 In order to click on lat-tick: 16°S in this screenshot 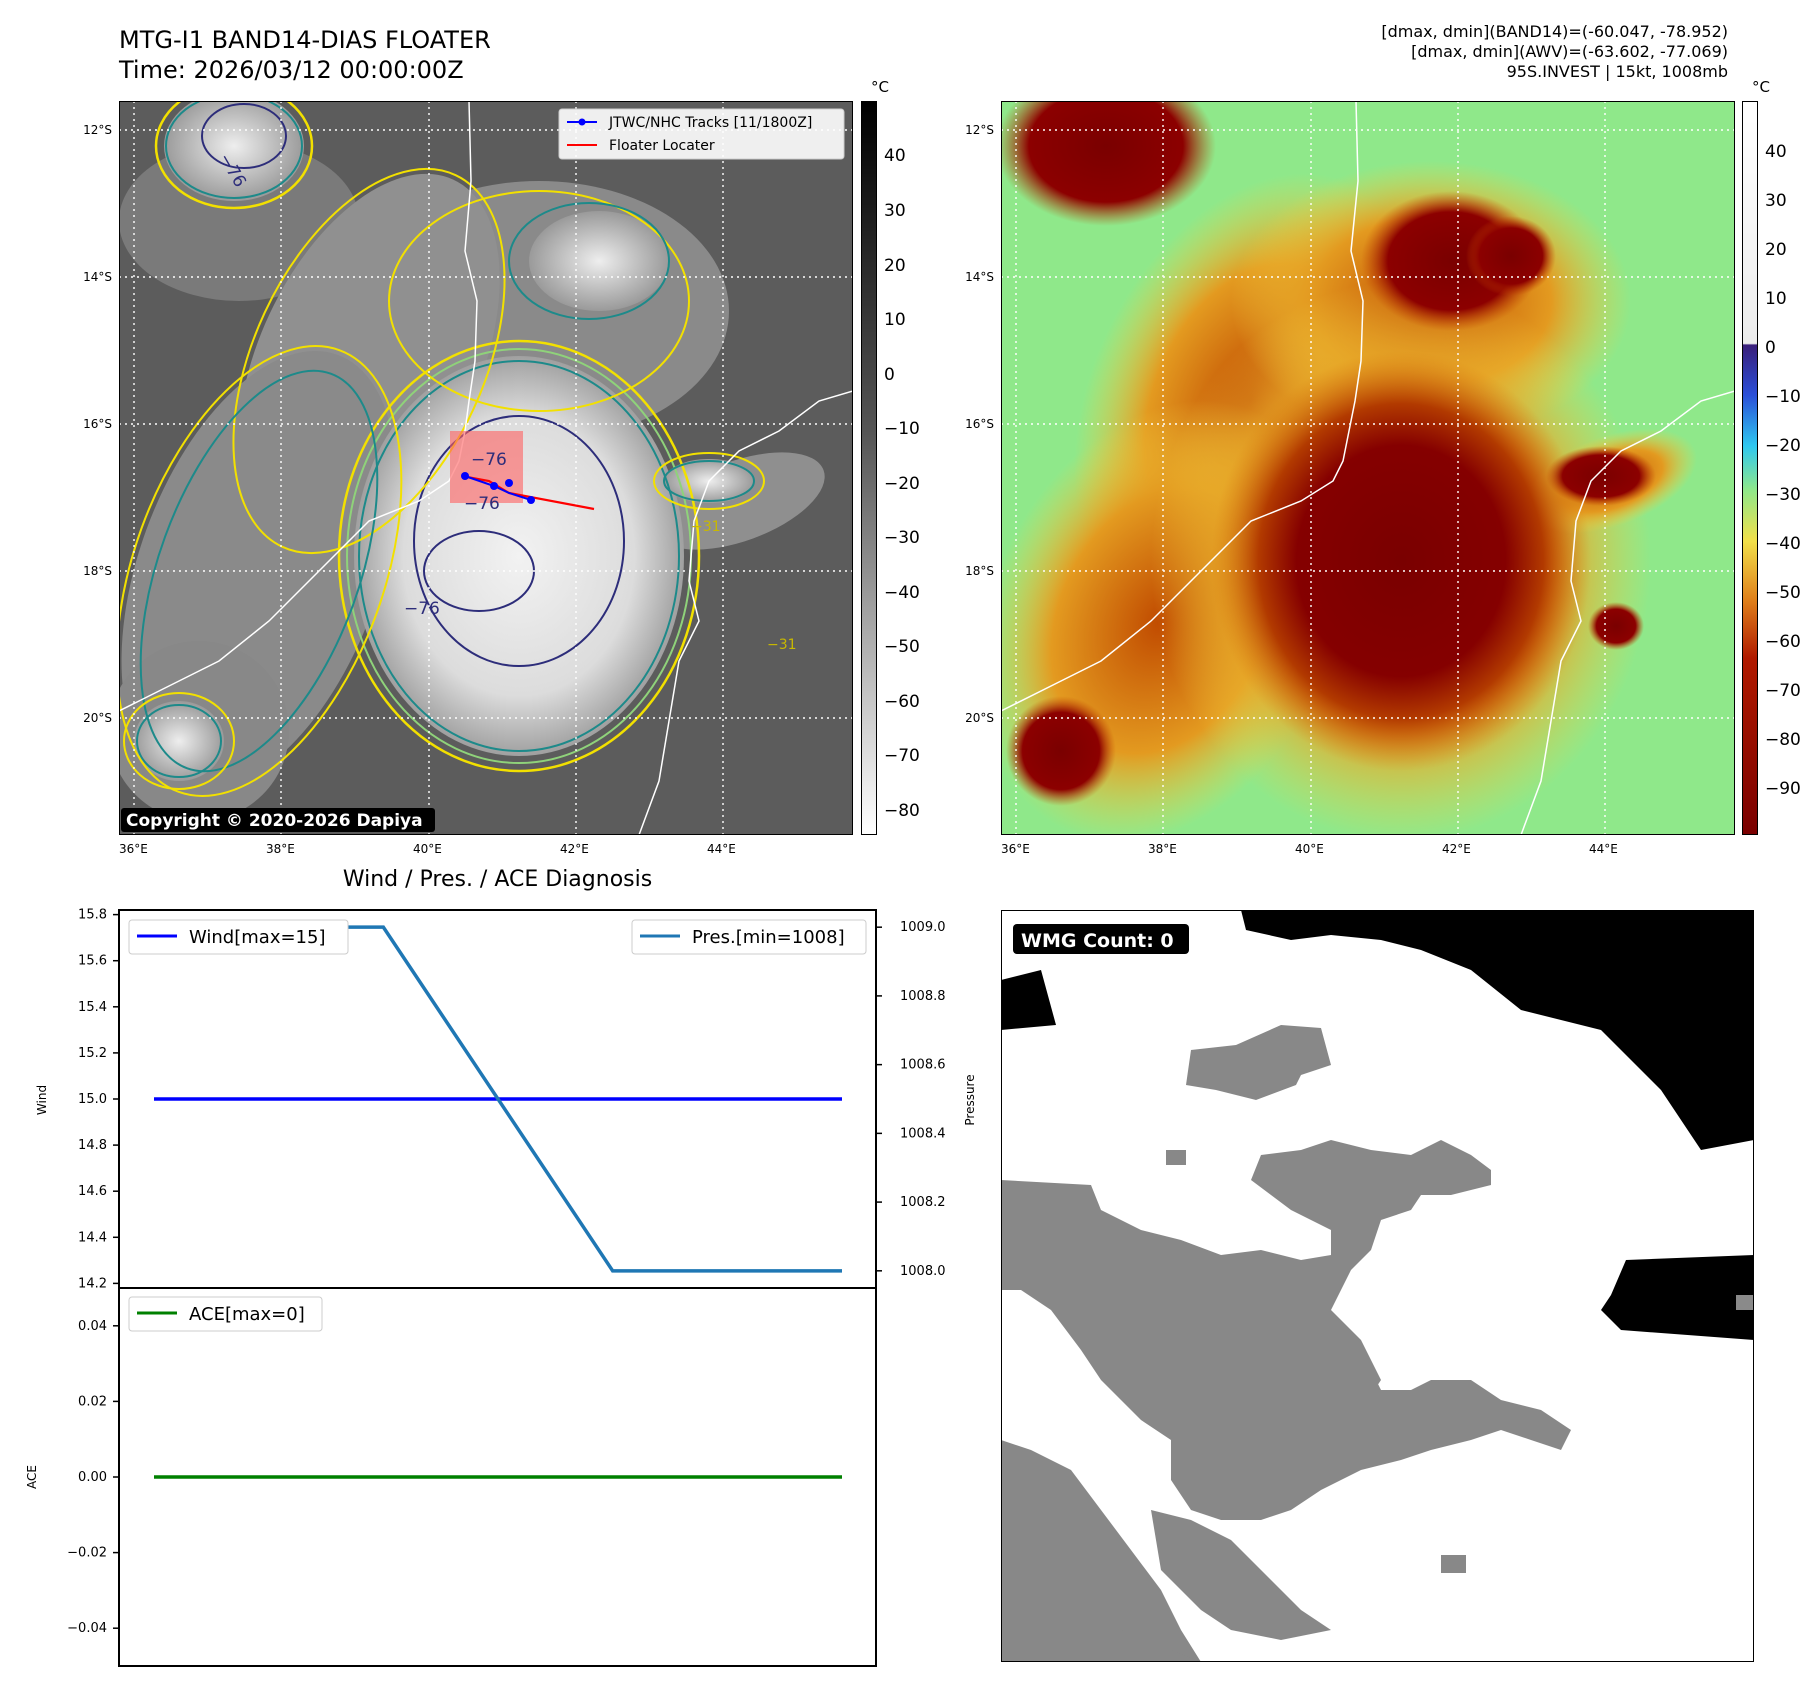, I will do `click(97, 424)`.